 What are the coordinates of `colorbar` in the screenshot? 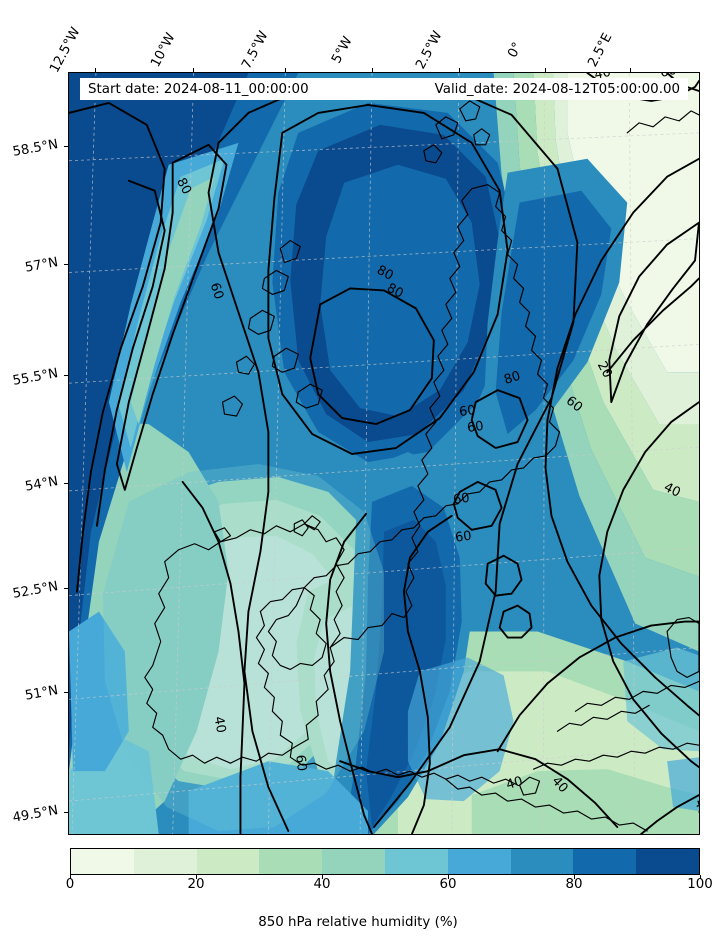 It's located at (385, 861).